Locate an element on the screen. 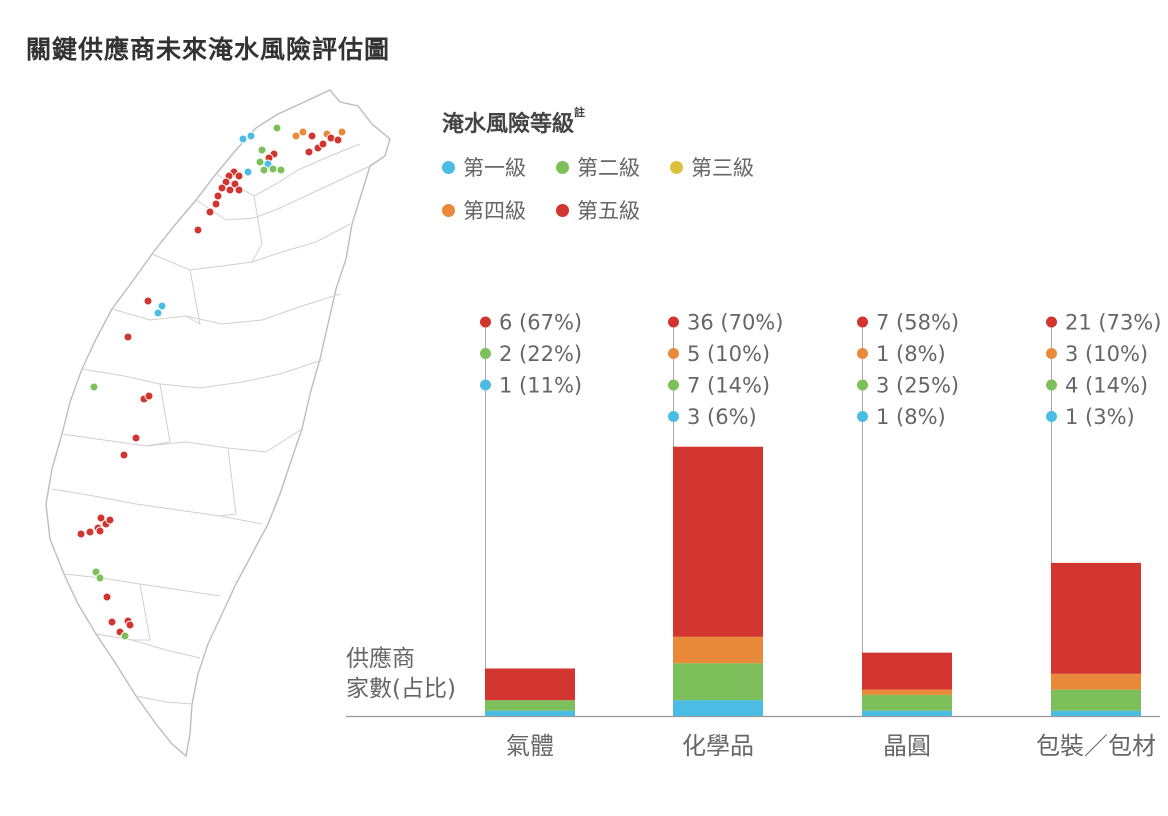 The image size is (1168, 816). category-label-2: 化學品 is located at coordinates (718, 746).